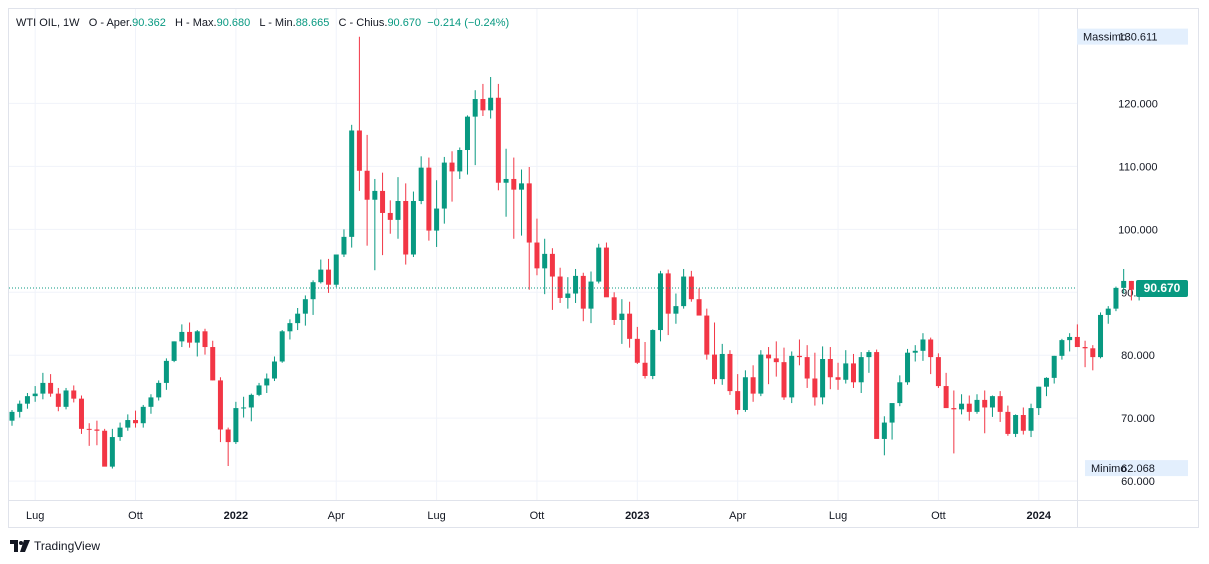 The image size is (1209, 564). Describe the element at coordinates (48, 23) in the screenshot. I see `legend-symbol: WTI OIL, 1W` at that location.